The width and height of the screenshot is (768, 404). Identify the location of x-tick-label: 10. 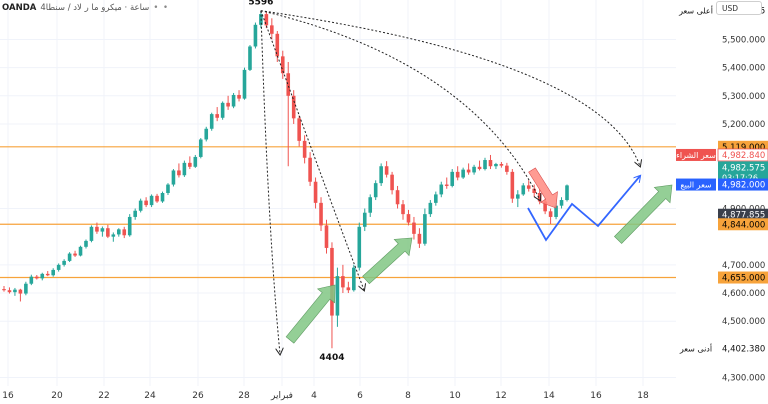
(455, 396).